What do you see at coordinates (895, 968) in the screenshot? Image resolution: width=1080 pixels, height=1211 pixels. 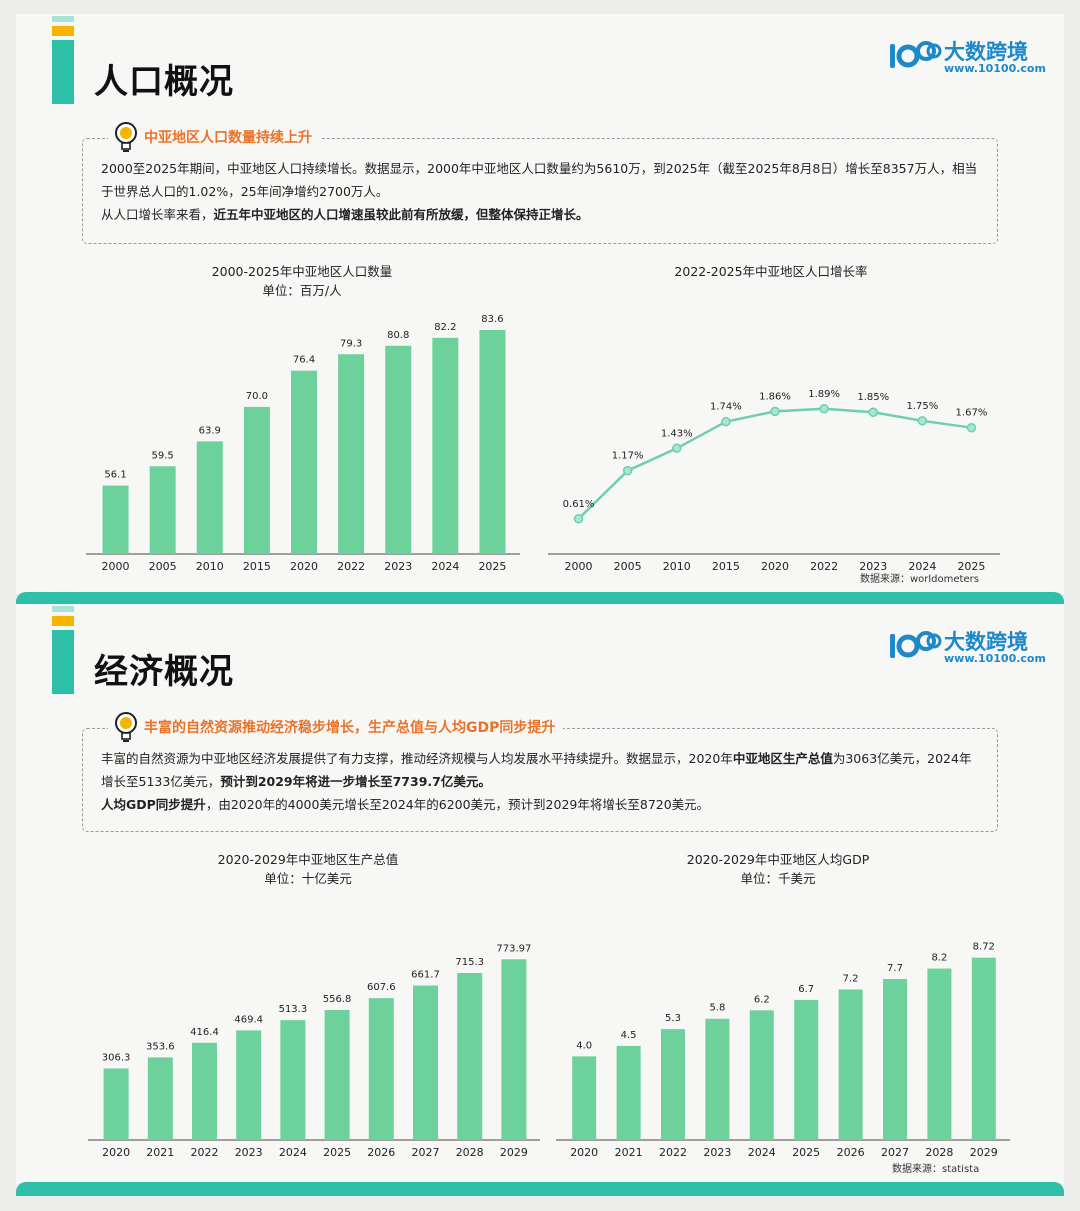 I see `data-label: 7.7` at bounding box center [895, 968].